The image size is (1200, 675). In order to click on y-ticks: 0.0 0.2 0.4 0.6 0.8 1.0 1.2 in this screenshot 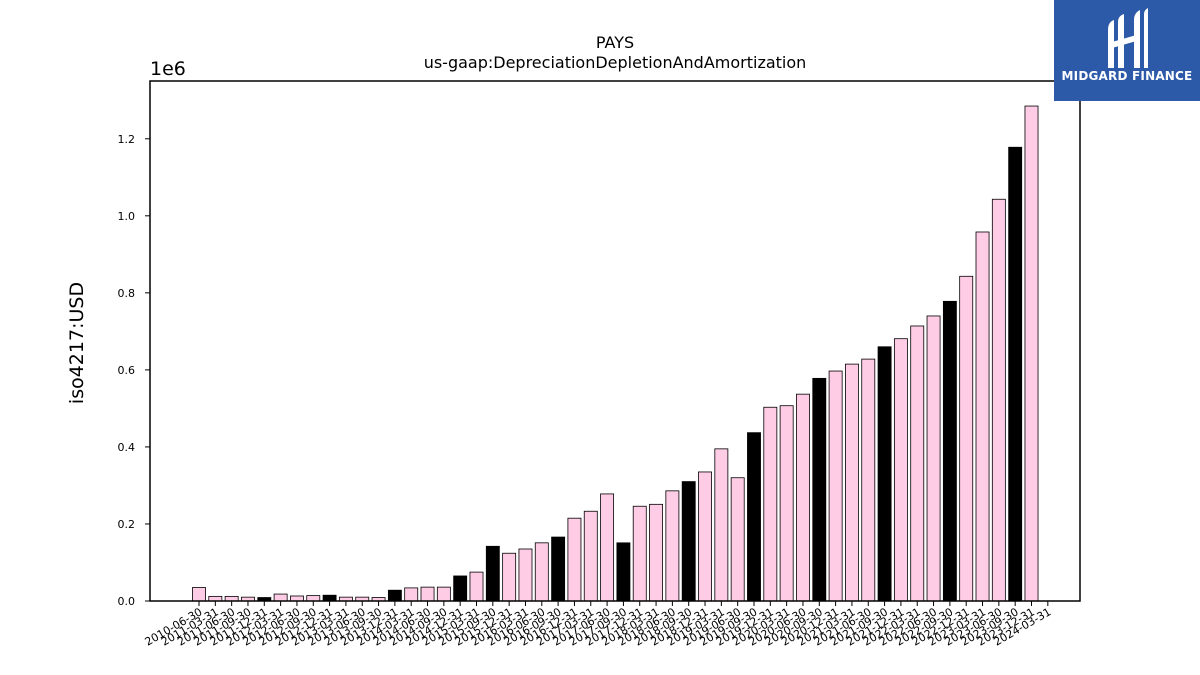, I will do `click(134, 370)`.